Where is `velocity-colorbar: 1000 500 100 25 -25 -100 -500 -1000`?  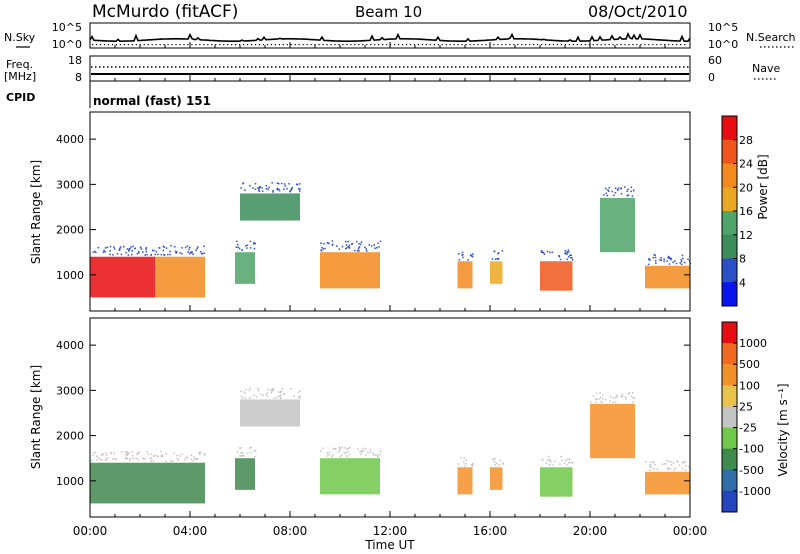 velocity-colorbar: 1000 500 100 25 -25 -100 -500 -1000 is located at coordinates (746, 417).